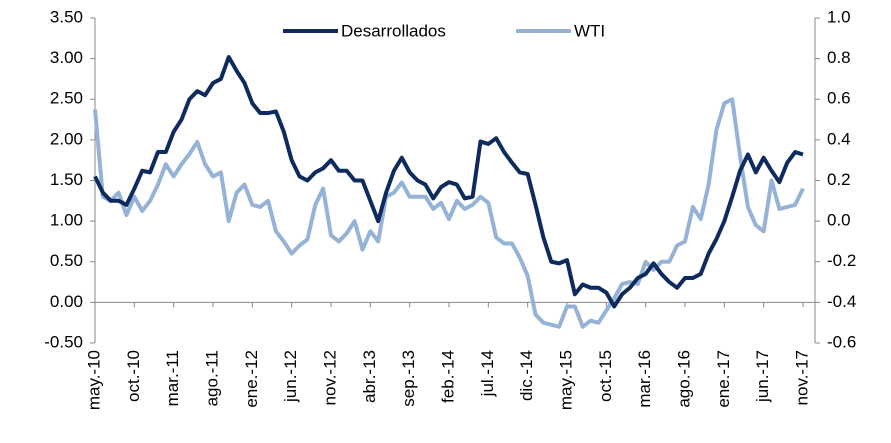 The height and width of the screenshot is (443, 891). What do you see at coordinates (251, 379) in the screenshot?
I see `x-tick-label: ene.-12` at bounding box center [251, 379].